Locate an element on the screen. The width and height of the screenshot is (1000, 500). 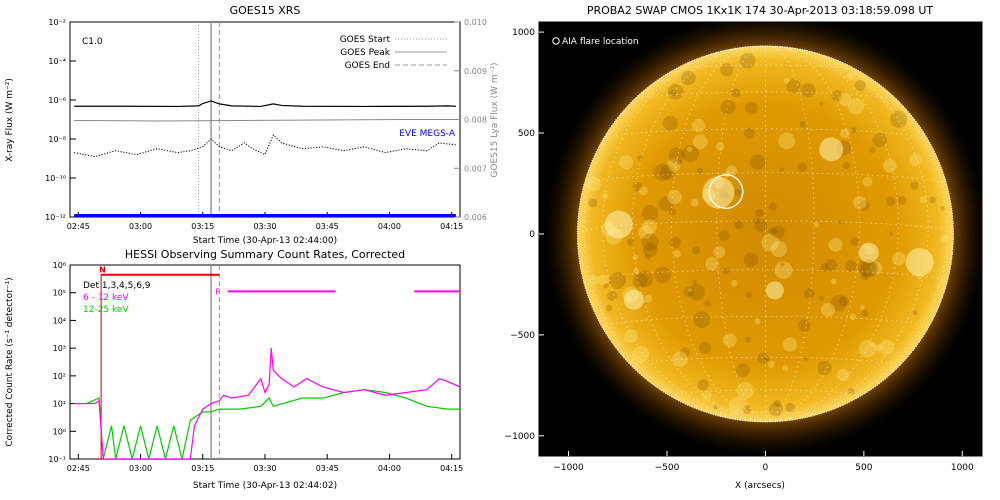
swap-aia-legend-marker is located at coordinates (556, 41).